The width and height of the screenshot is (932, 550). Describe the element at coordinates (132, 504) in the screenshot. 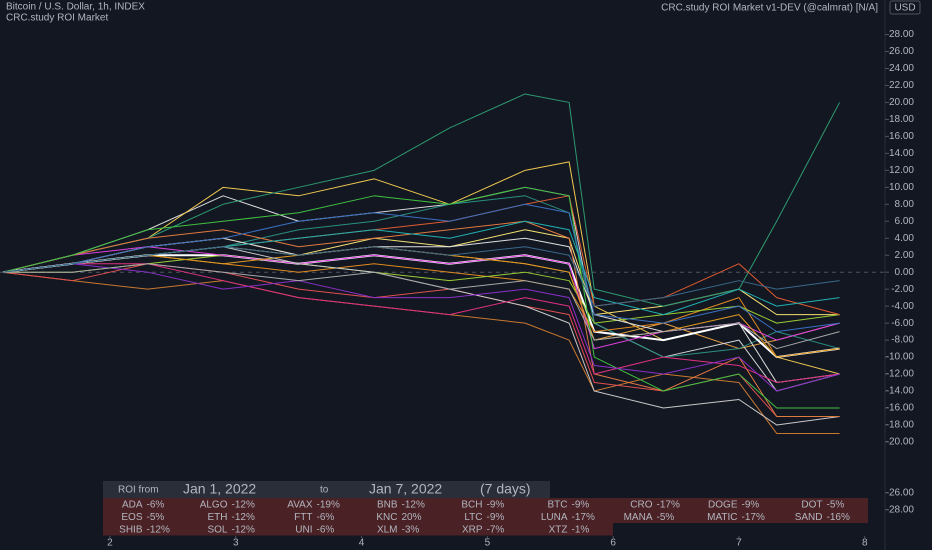

I see `roi-name: ADA` at that location.